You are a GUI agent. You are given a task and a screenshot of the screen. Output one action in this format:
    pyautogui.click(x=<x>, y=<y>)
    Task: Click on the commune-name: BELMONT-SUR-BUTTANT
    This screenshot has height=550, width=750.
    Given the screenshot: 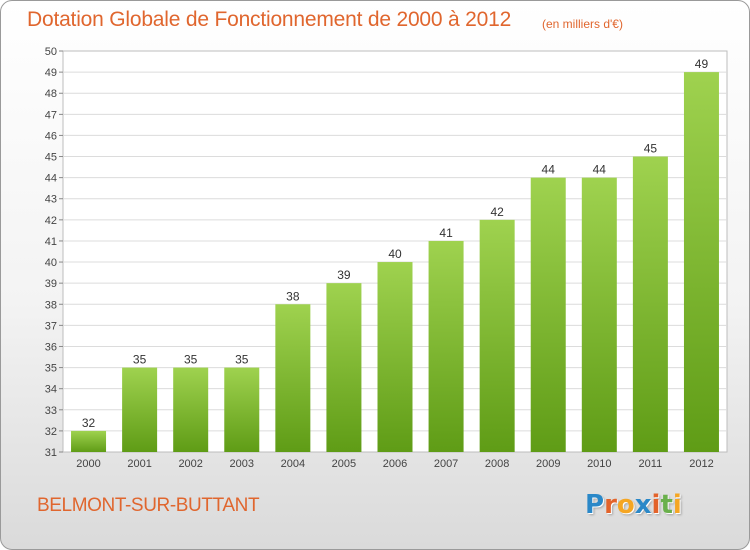 What is the action you would take?
    pyautogui.click(x=148, y=505)
    